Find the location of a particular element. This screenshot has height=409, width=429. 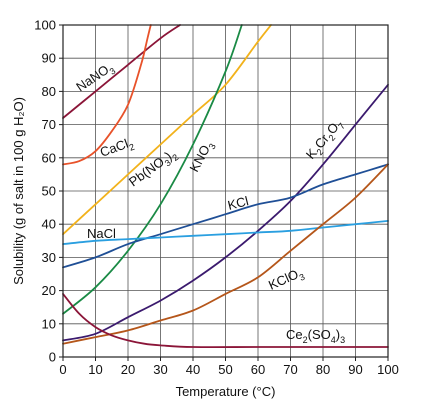

label-part: ) is located at coordinates (338, 334).